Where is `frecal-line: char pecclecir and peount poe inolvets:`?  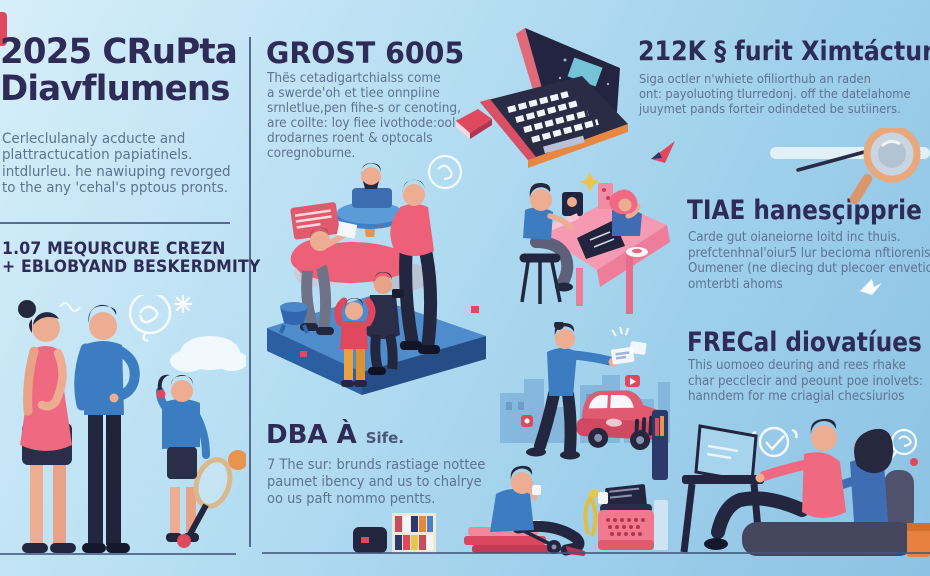 frecal-line: char pecclecir and peount poe inolvets: is located at coordinates (806, 381).